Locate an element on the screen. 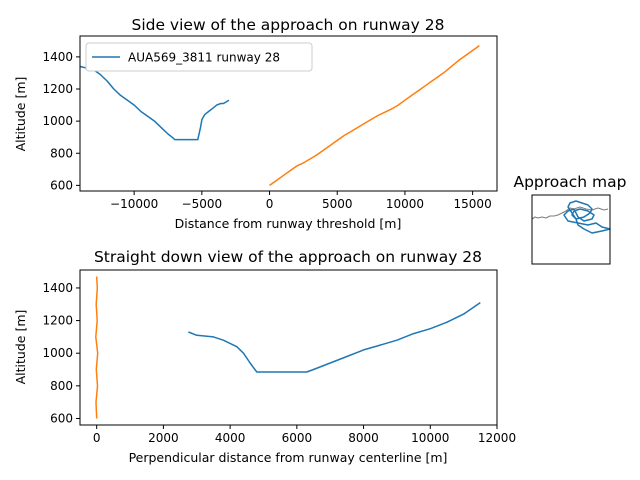 The height and width of the screenshot is (480, 640). side-view-x-axis-label: Distance from runway threshold [m] is located at coordinates (288, 223).